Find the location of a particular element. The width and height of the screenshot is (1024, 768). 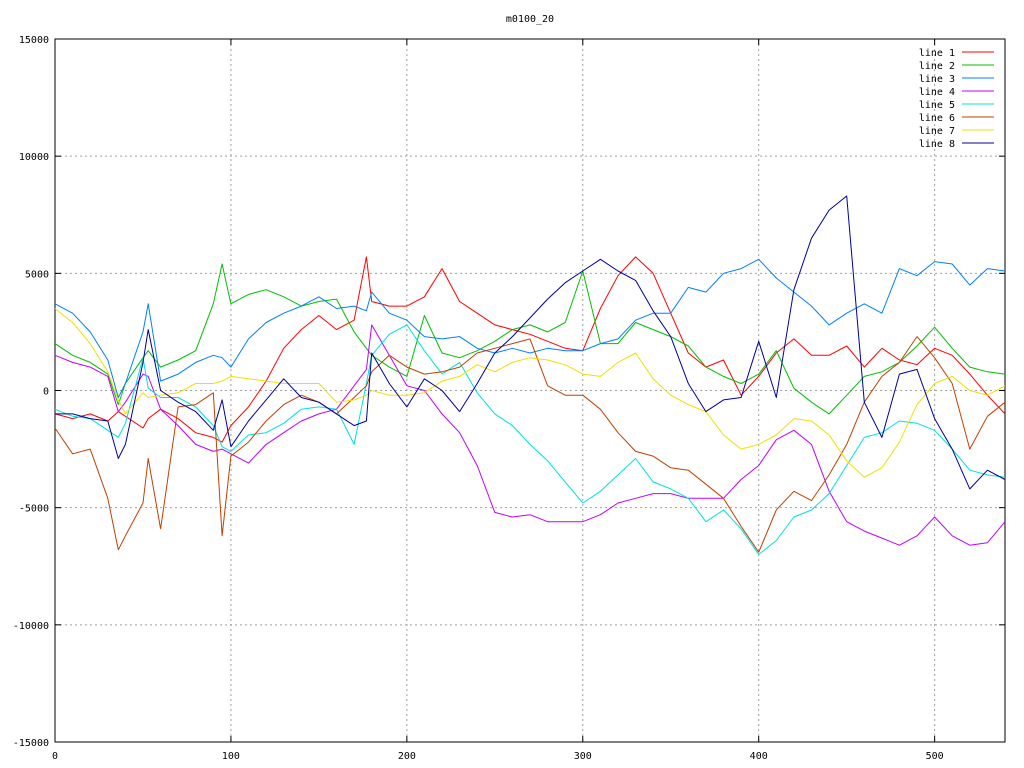

y-tick-label: -15000 is located at coordinates (31, 743).